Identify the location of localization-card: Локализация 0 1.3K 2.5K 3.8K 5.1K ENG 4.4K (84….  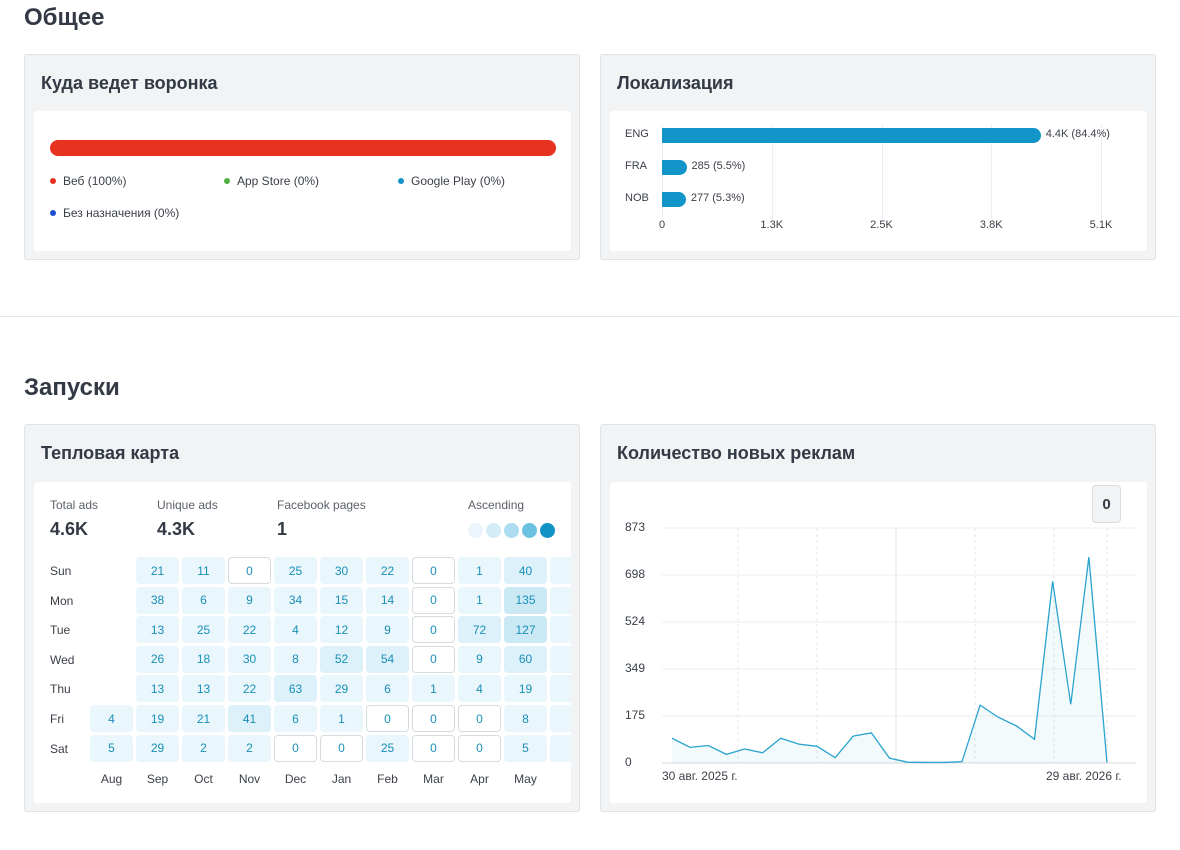
(878, 157).